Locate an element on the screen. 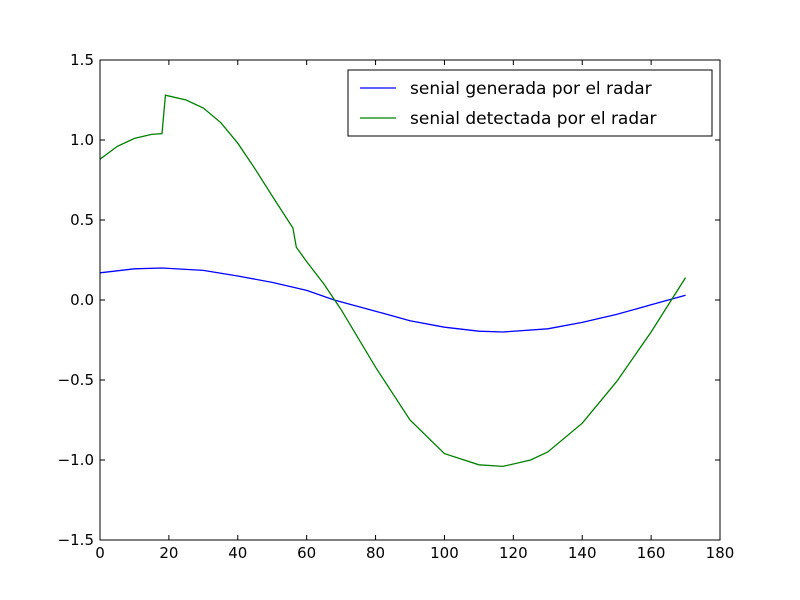  x-tick-label: 140 is located at coordinates (582, 553).